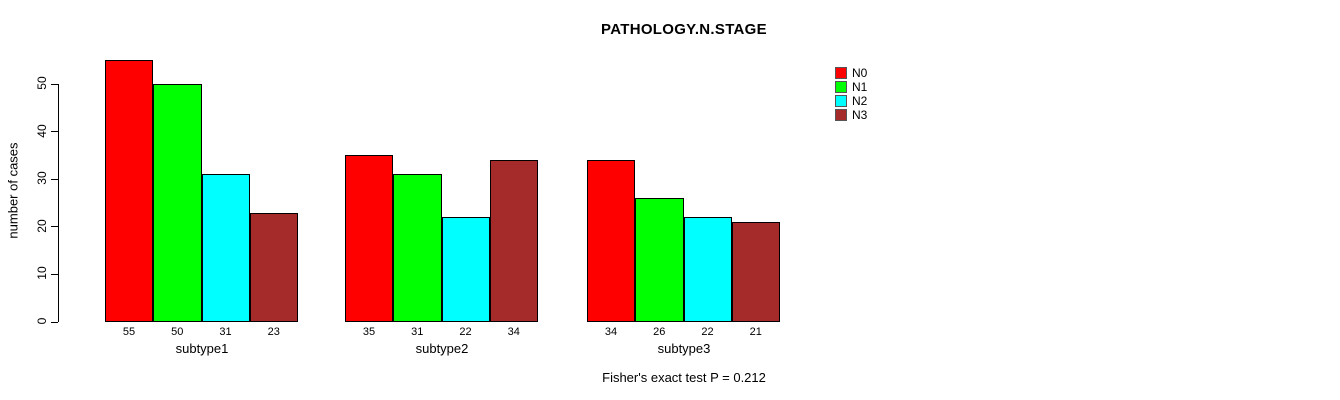  What do you see at coordinates (465, 269) in the screenshot?
I see `bar-N2-subtype2` at bounding box center [465, 269].